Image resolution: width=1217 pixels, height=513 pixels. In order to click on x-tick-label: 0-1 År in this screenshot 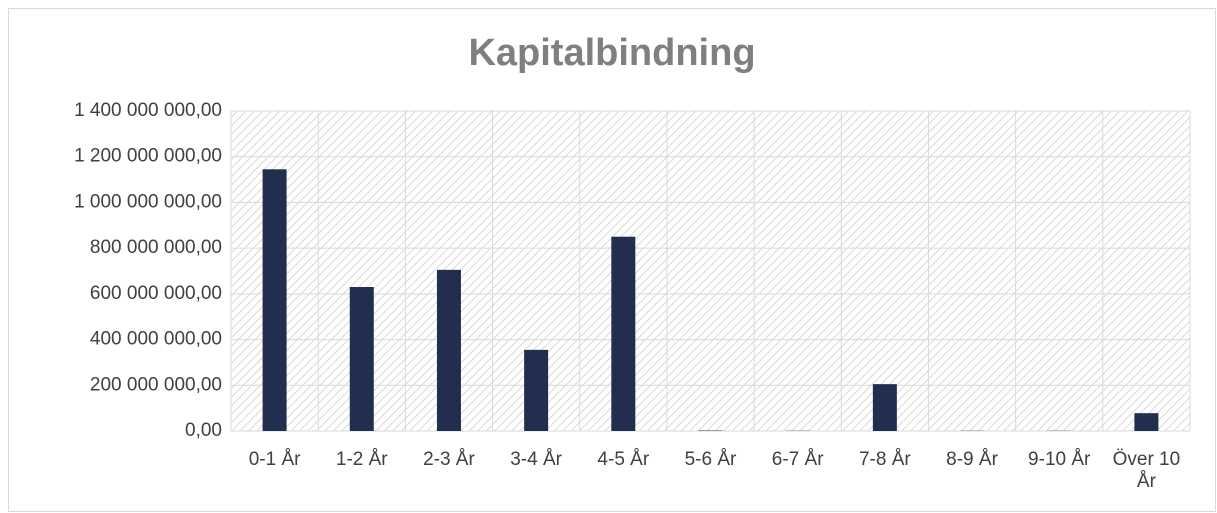, I will do `click(274, 459)`.